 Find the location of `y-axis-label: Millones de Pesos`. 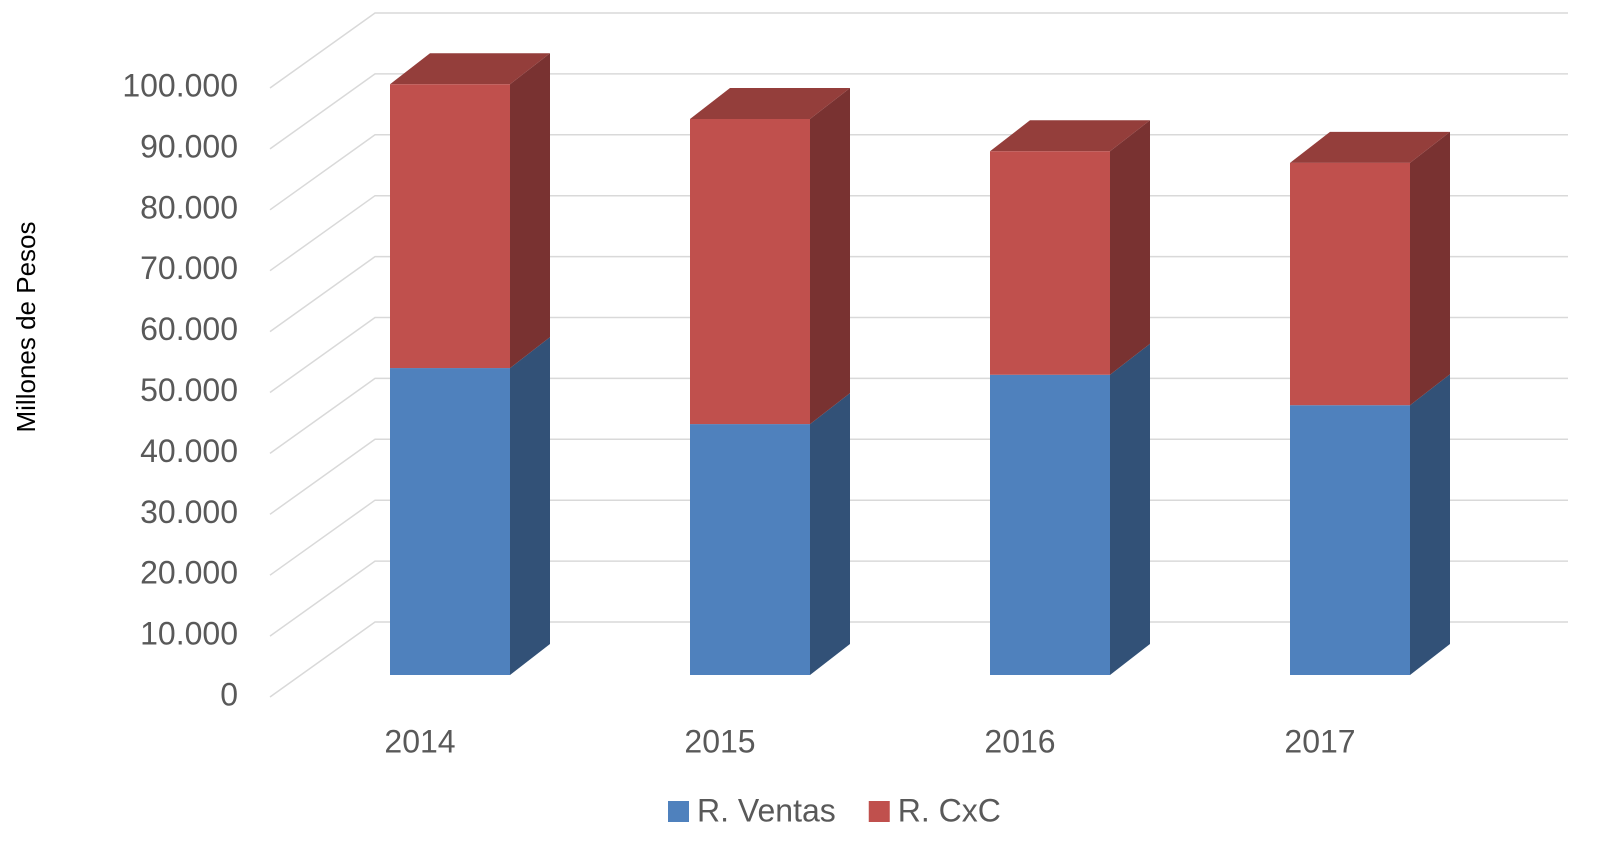

y-axis-label: Millones de Pesos is located at coordinates (26, 327).